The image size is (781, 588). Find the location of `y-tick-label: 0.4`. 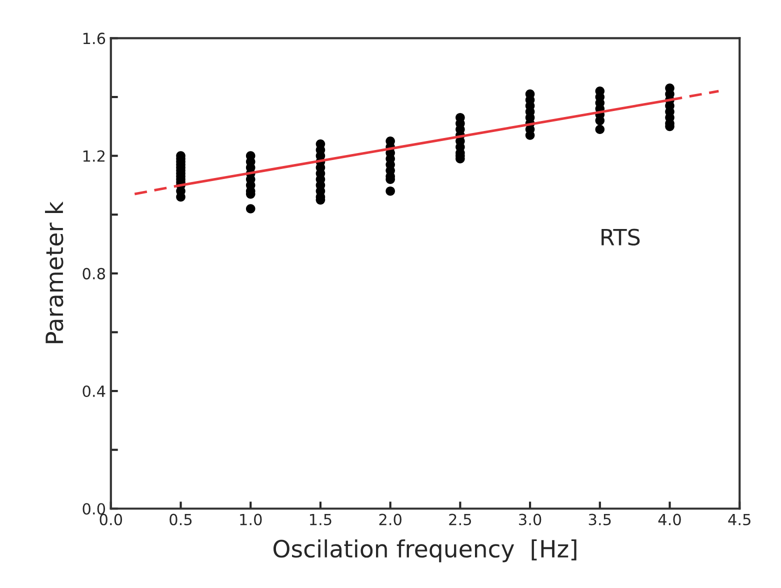

y-tick-label: 0.4 is located at coordinates (94, 391).